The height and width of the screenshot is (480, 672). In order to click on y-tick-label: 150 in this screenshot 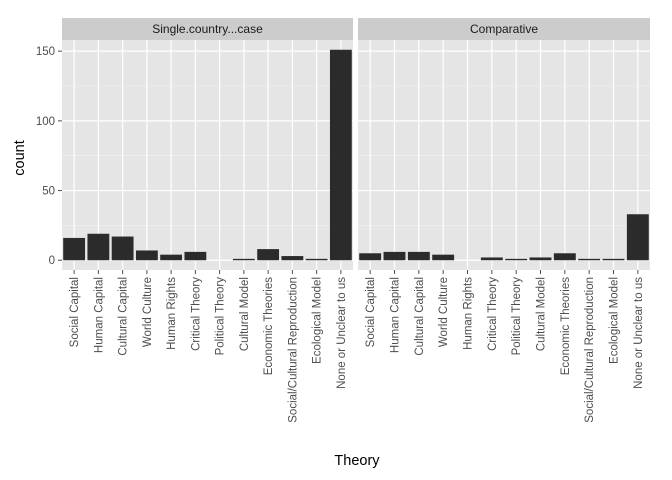, I will do `click(45, 52)`.